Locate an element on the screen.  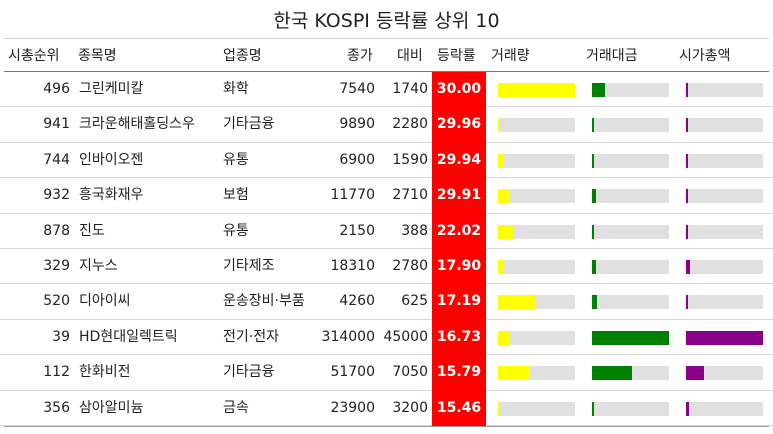
sector-cell: 금속 is located at coordinates (236, 407).